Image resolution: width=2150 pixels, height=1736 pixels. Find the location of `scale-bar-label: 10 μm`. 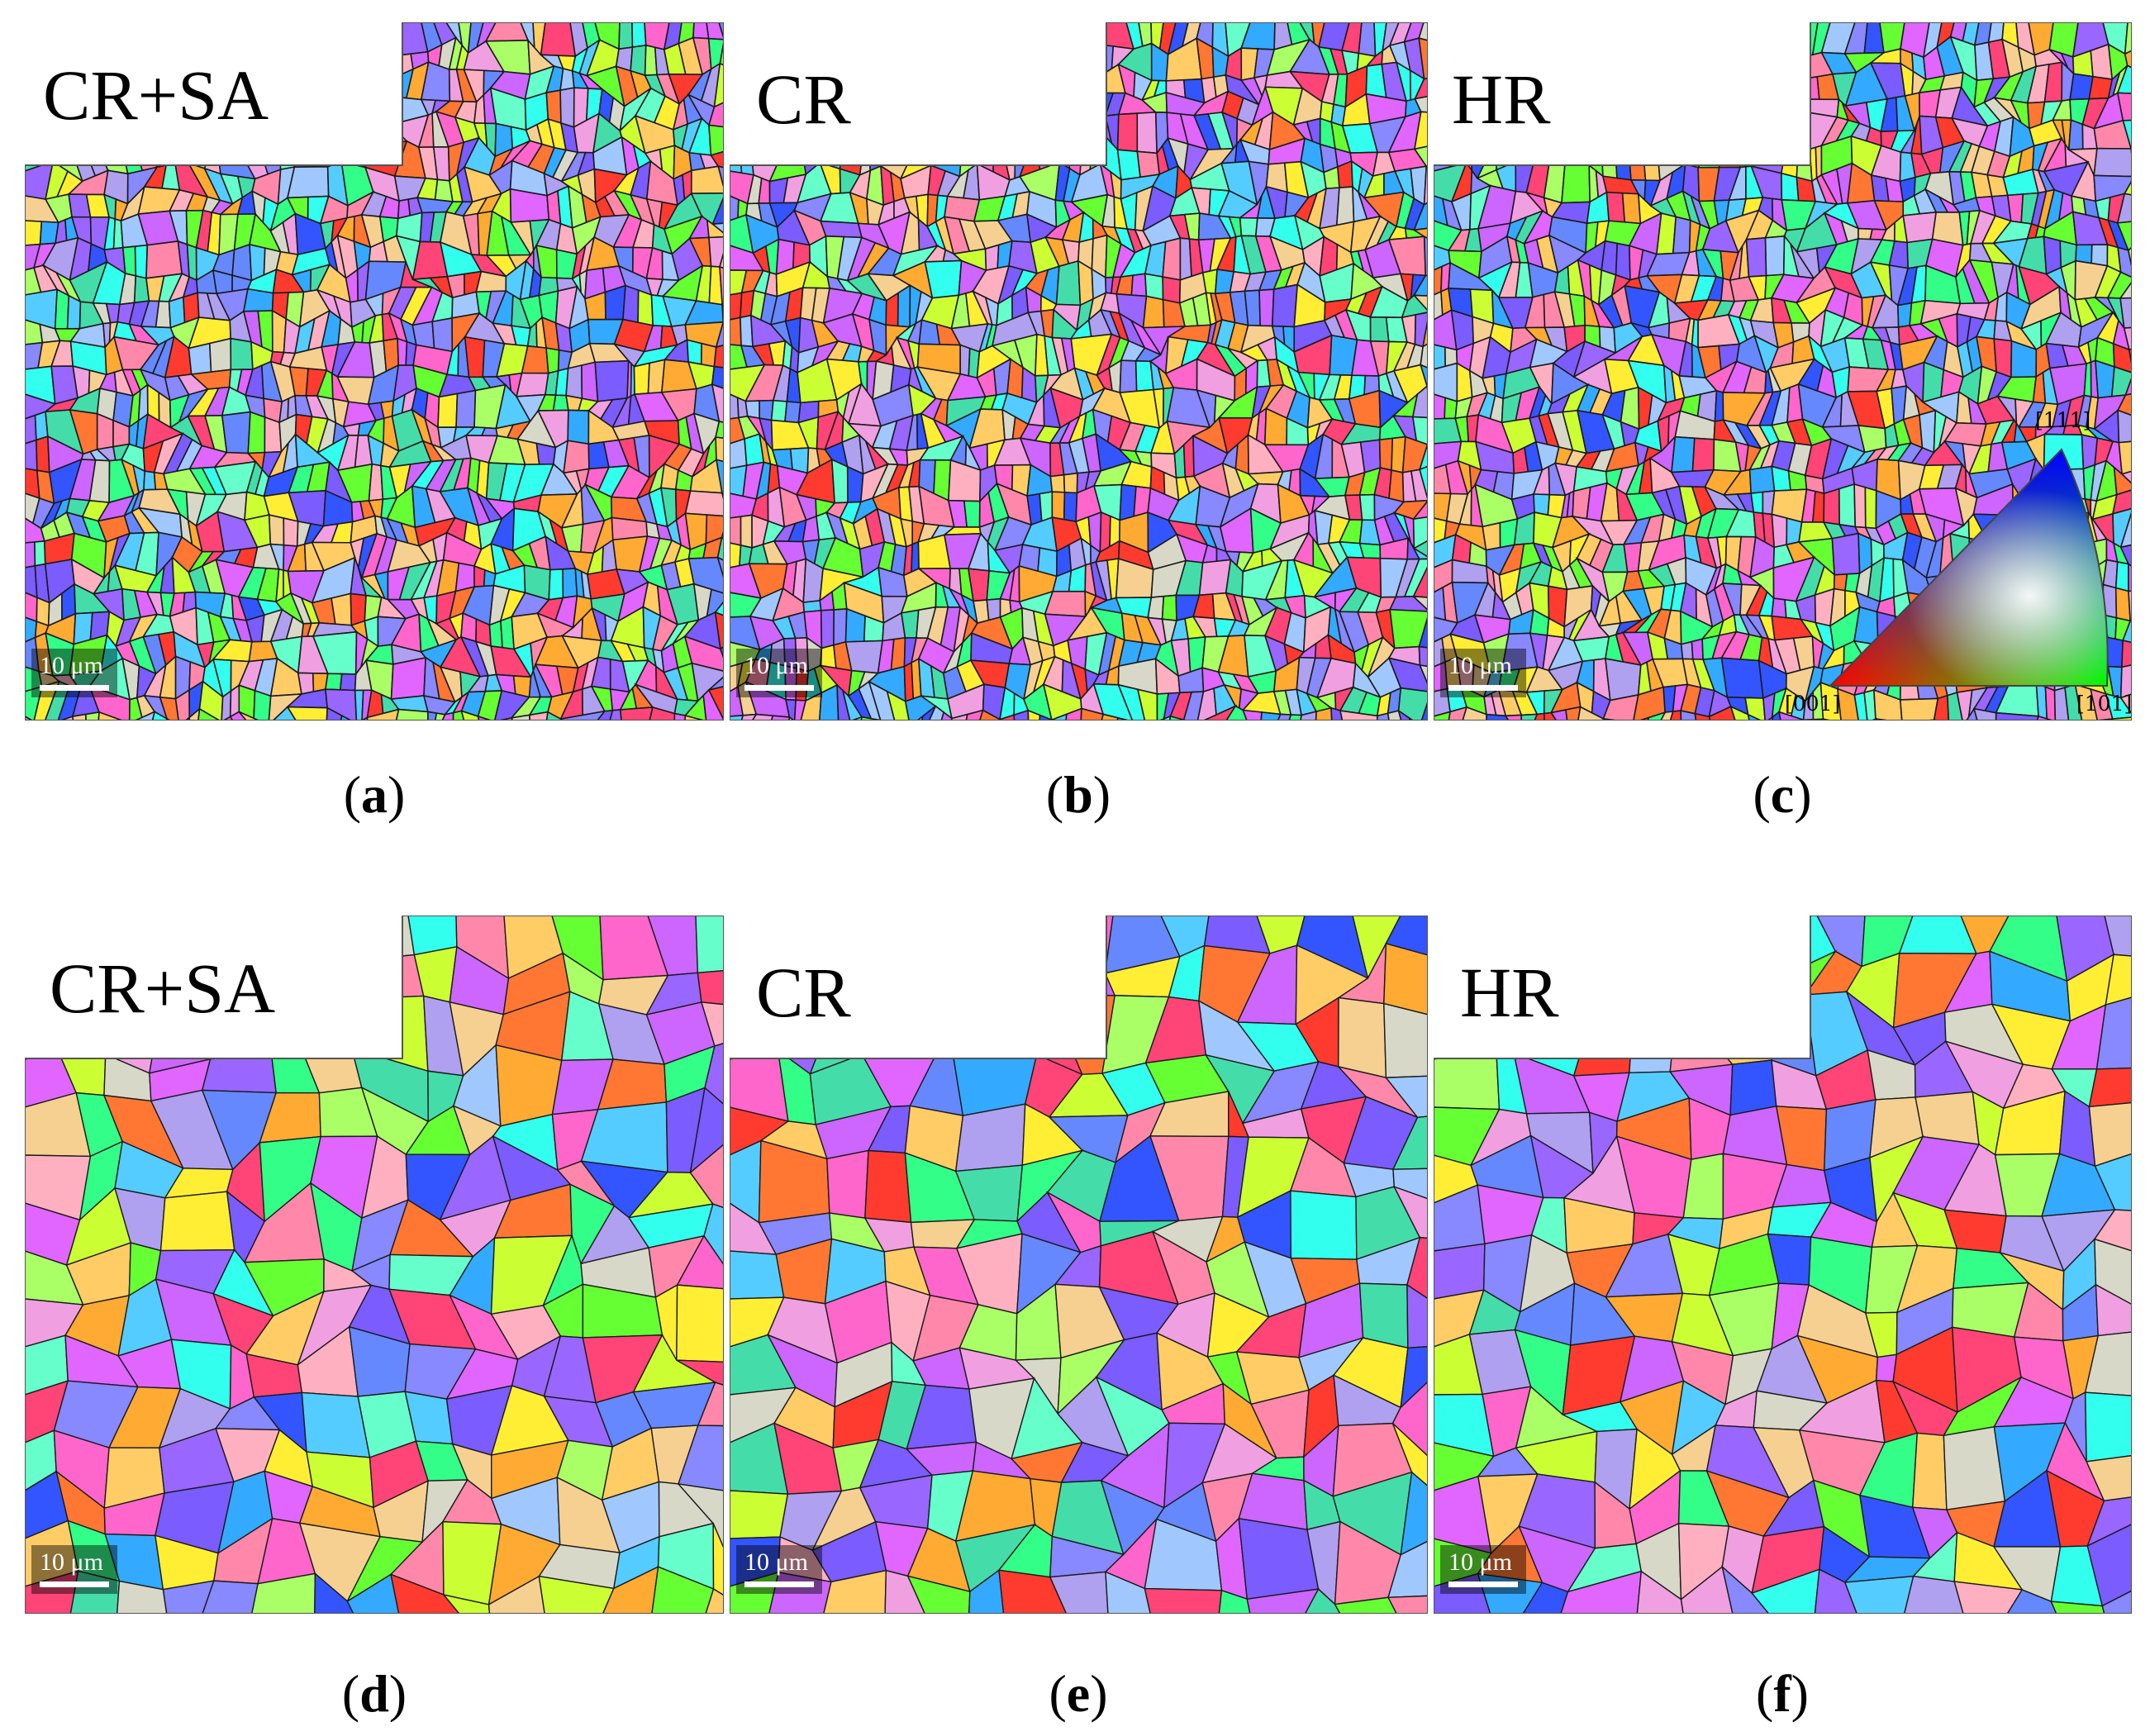

scale-bar-label: 10 μm is located at coordinates (1480, 1562).